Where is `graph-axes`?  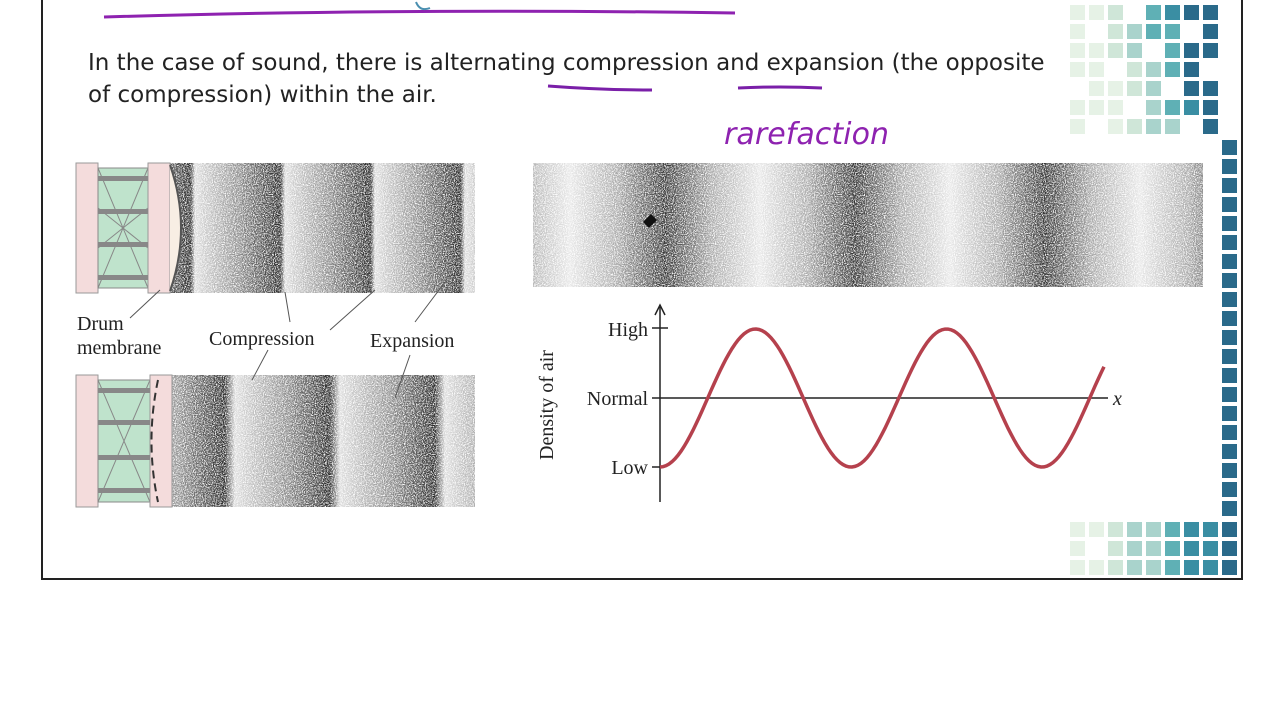
graph-axes is located at coordinates (880, 402).